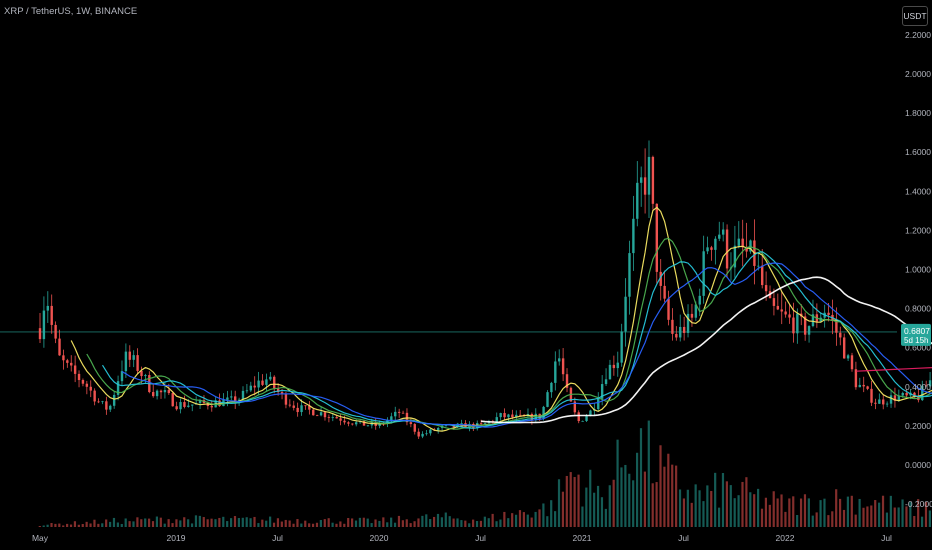 The image size is (932, 550). What do you see at coordinates (918, 74) in the screenshot?
I see `price-tick-label: 2.0000` at bounding box center [918, 74].